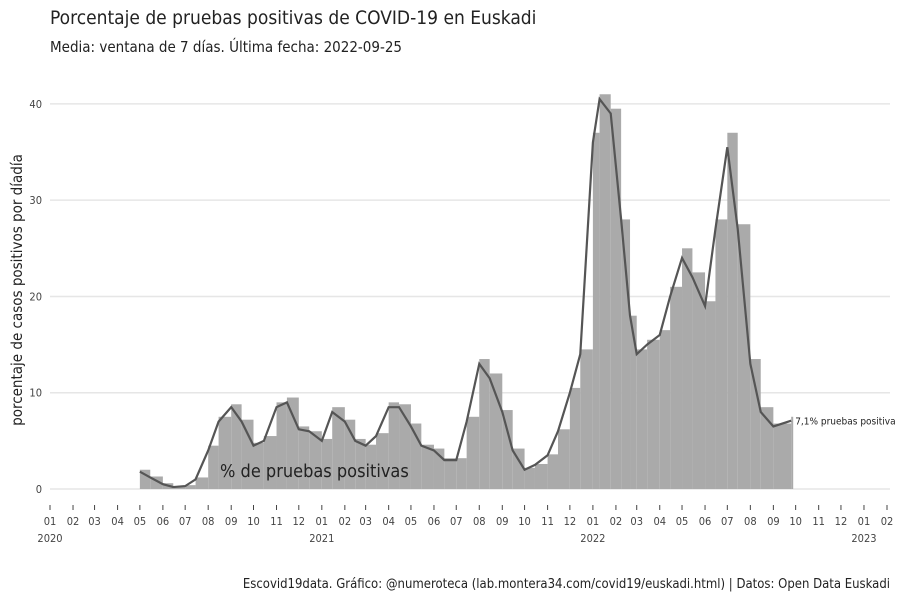 This screenshot has height=604, width=900. Describe the element at coordinates (592, 538) in the screenshot. I see `x-year-label: 2022` at that location.